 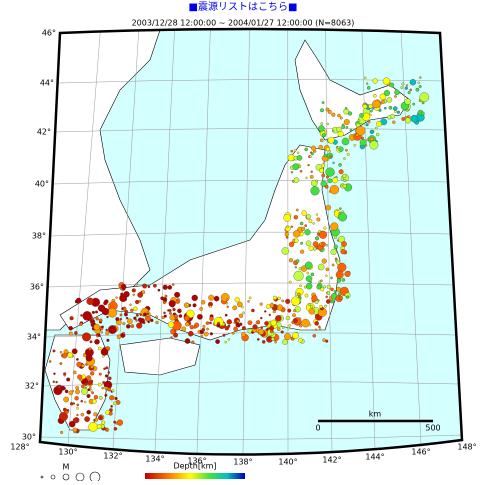 What do you see at coordinates (243, 6) in the screenshot?
I see `list-link: ■震源リストはこちら■` at bounding box center [243, 6].